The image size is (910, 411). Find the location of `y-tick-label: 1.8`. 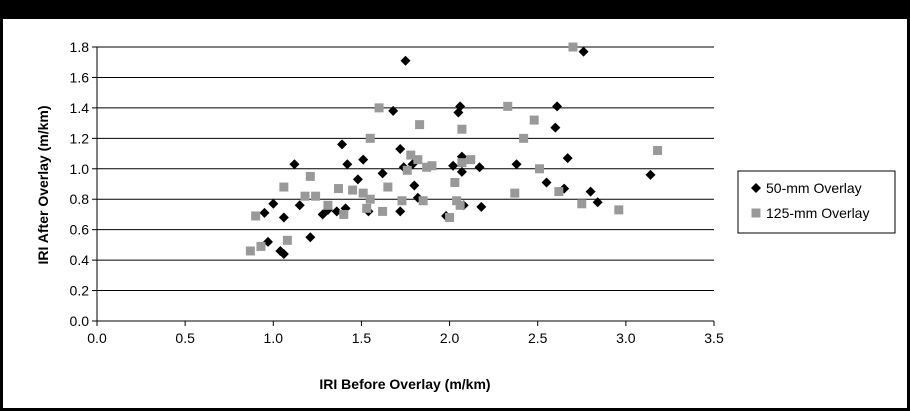

y-tick-label: 1.8 is located at coordinates (80, 47).